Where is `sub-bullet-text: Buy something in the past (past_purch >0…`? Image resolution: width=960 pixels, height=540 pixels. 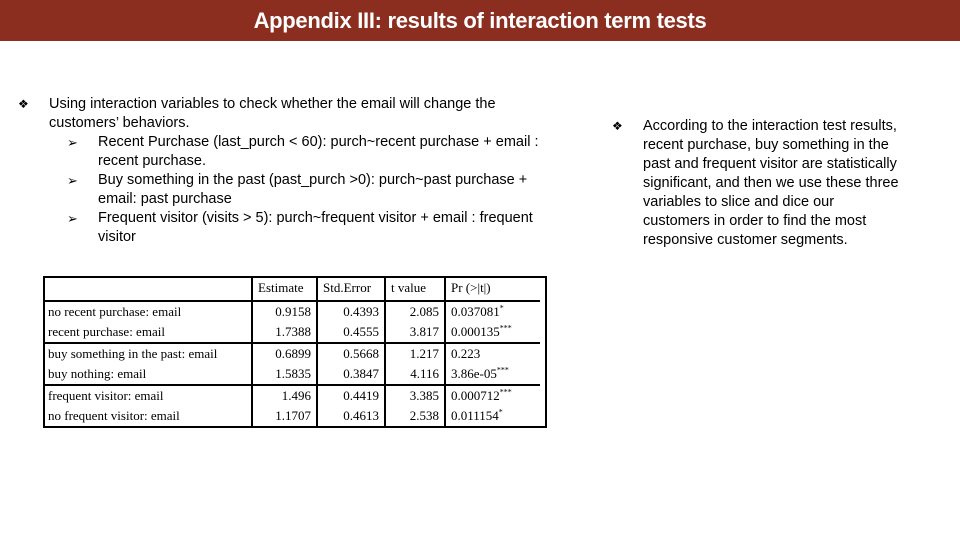 sub-bullet-text: Buy something in the past (past_purch >0… is located at coordinates (313, 189).